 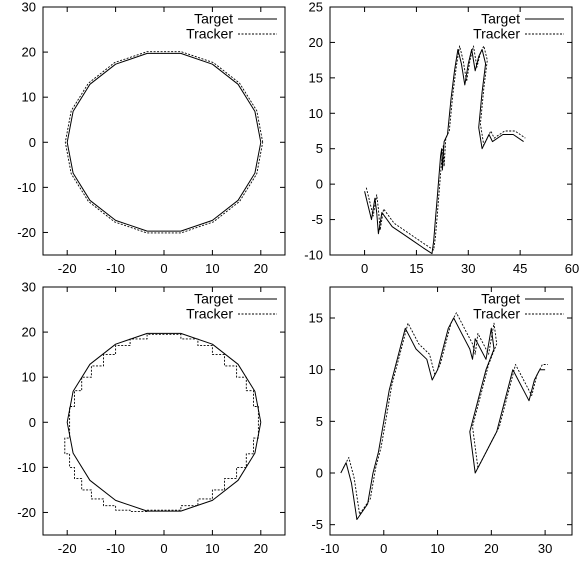 What do you see at coordinates (416, 268) in the screenshot?
I see `x-tick-label: 15` at bounding box center [416, 268].